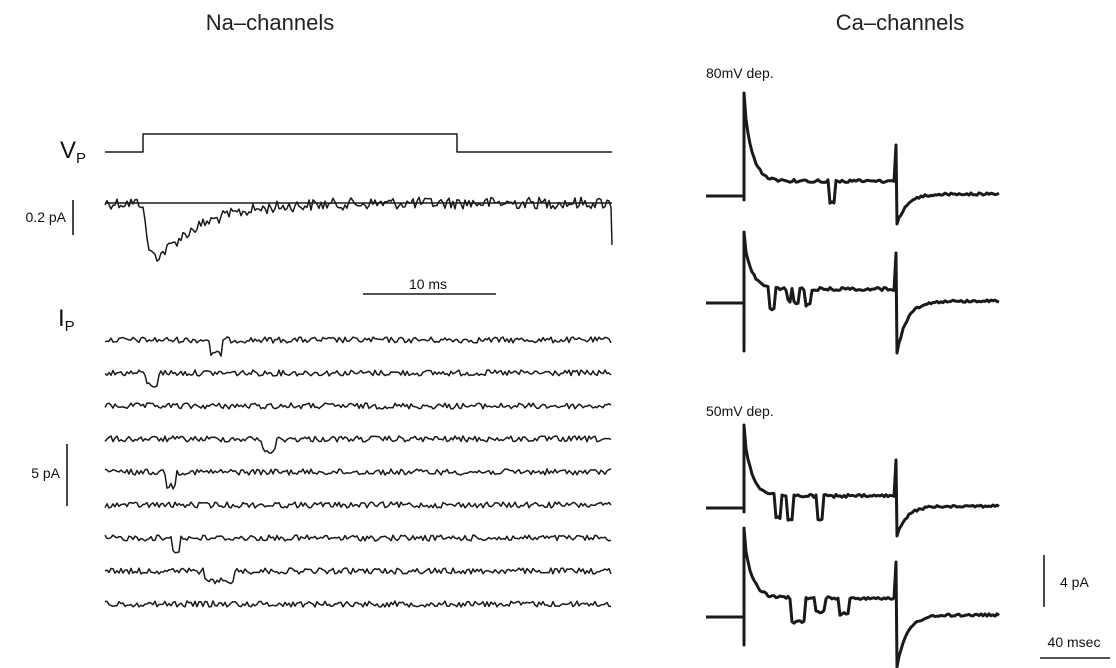 The image size is (1116, 668). I want to click on na-single-scale-label: 5 pA, so click(45, 473).